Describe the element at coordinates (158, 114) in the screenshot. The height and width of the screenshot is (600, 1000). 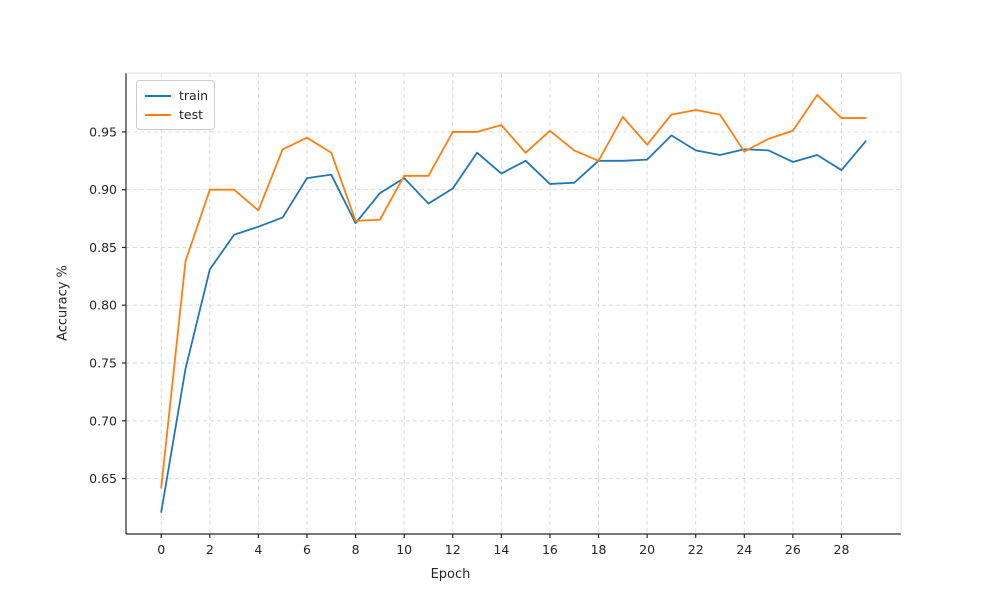
I see `test-line-swatch` at that location.